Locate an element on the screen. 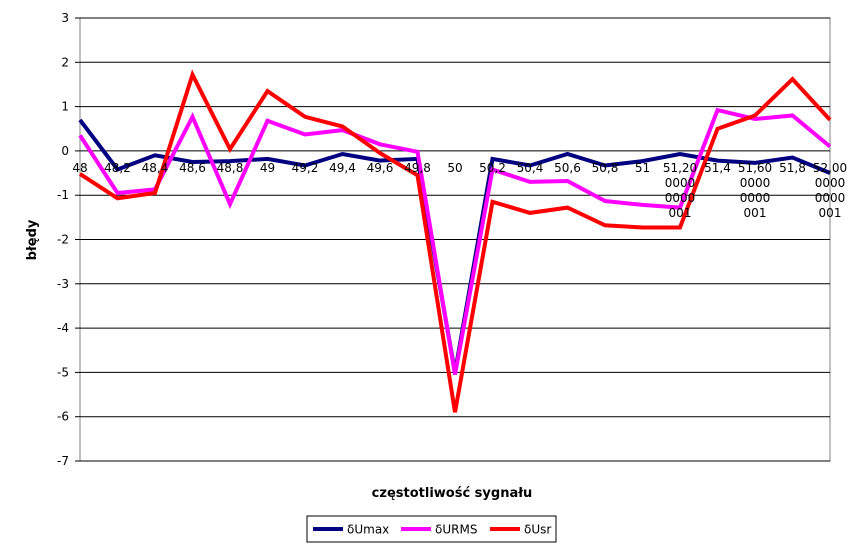  x-axis-title: częstotliwość sygnału is located at coordinates (452, 493).